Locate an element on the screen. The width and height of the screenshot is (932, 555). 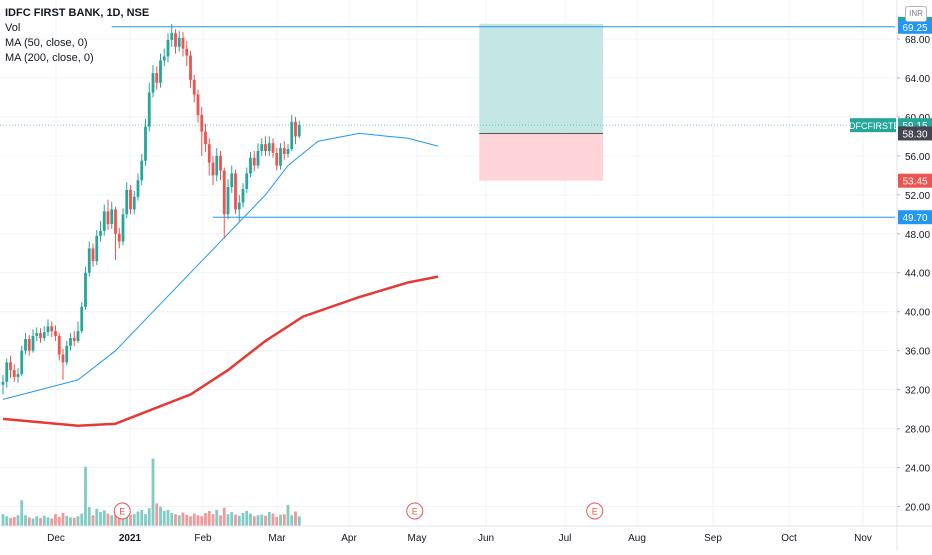
symbol-title: IDFC FIRST BANK, 1D, NSE is located at coordinates (77, 13).